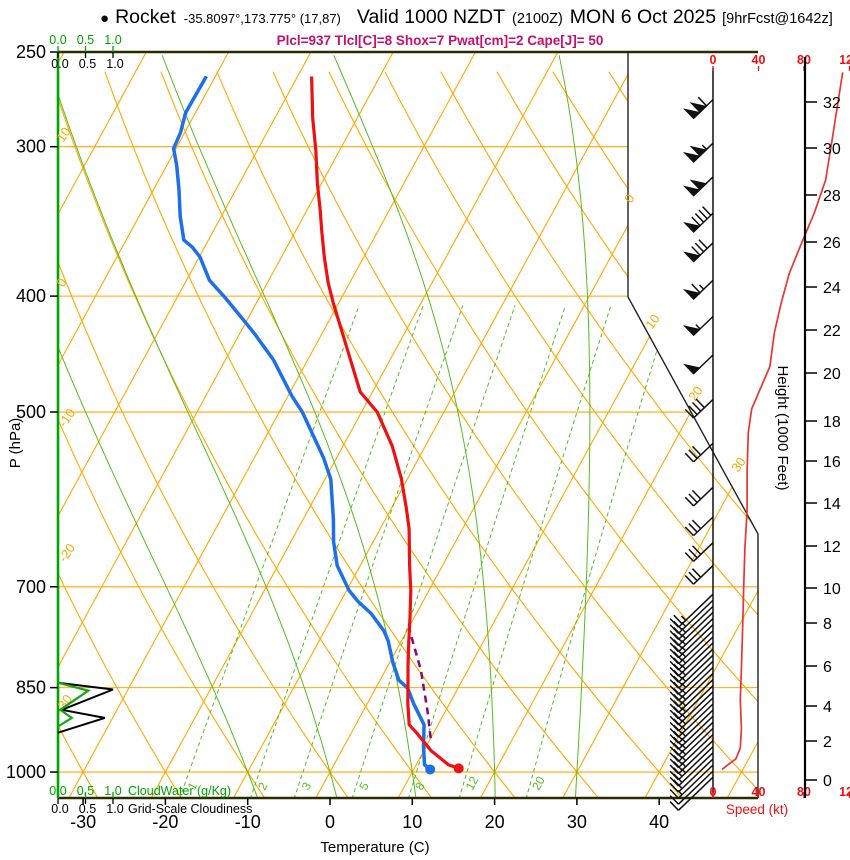 Image resolution: width=850 pixels, height=860 pixels. Describe the element at coordinates (369, 827) in the screenshot. I see `temperature-axis: -30 -20 -10 0 10 20 30 40 Temperature (C)` at that location.